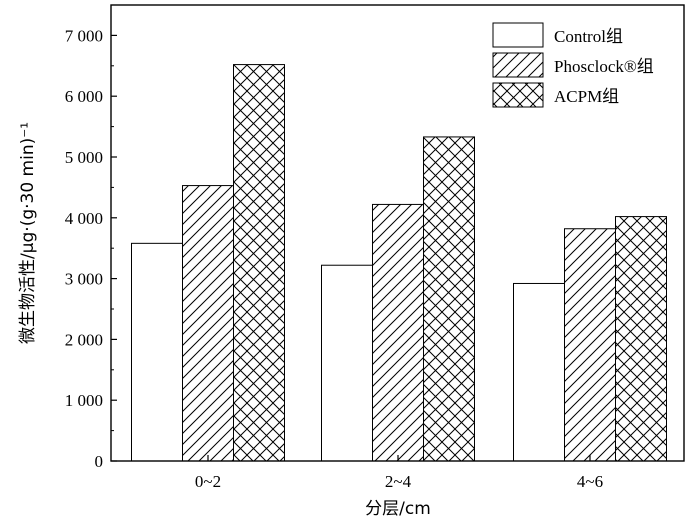  Describe the element at coordinates (84, 96) in the screenshot. I see `y-tick-label: 6 000` at that location.